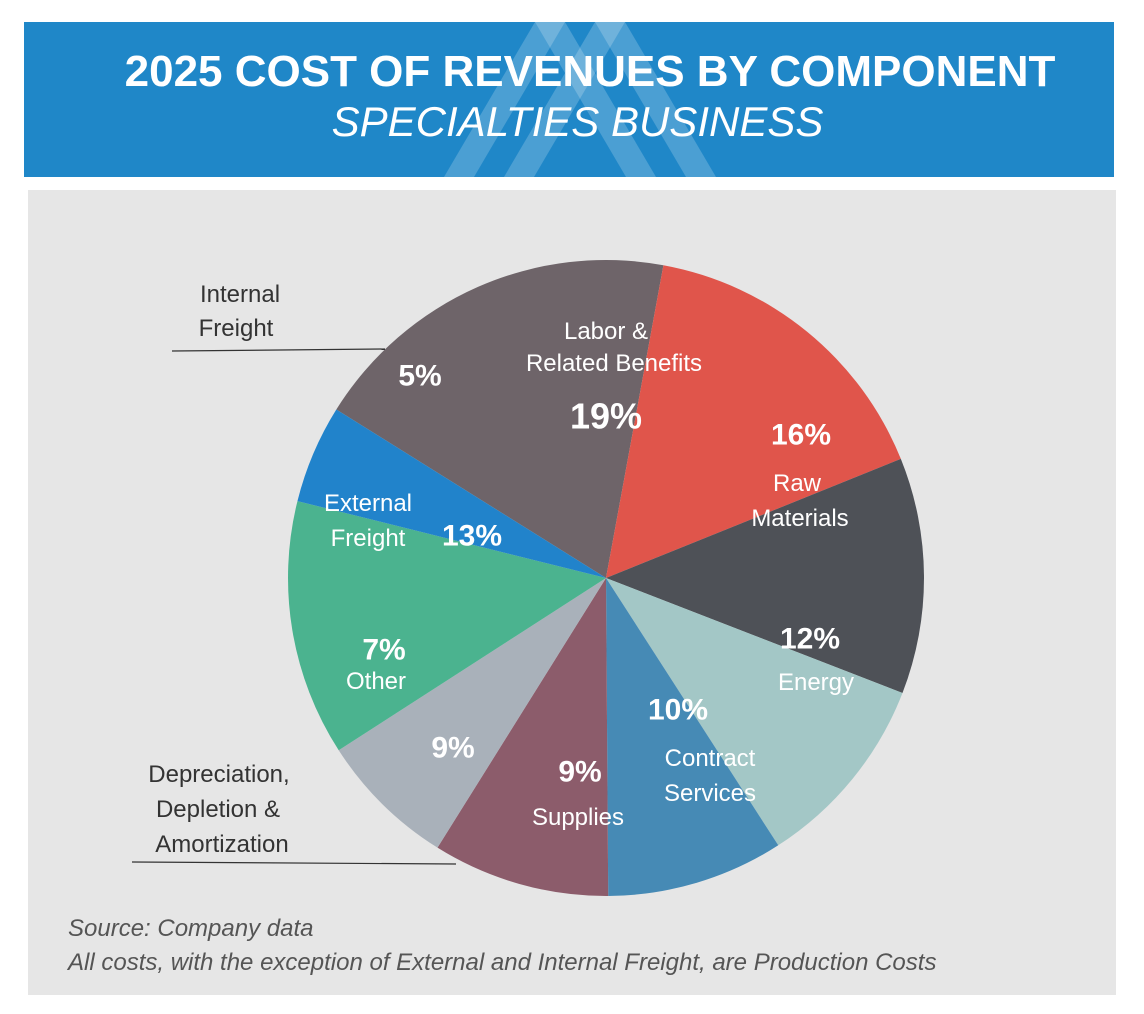  Describe the element at coordinates (523, 737) in the screenshot. I see `pie-slice-depreciation-depletion-and-amortization` at that location.